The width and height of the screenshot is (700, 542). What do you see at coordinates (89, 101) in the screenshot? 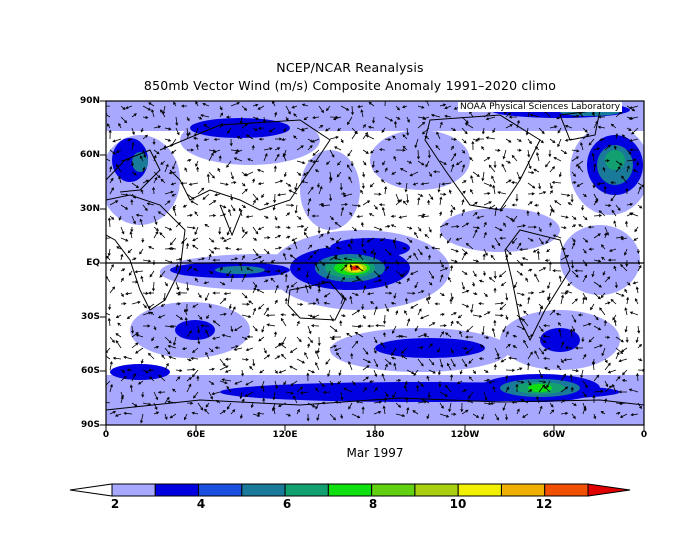
I see `lat-label-90n: 90N` at bounding box center [89, 101].